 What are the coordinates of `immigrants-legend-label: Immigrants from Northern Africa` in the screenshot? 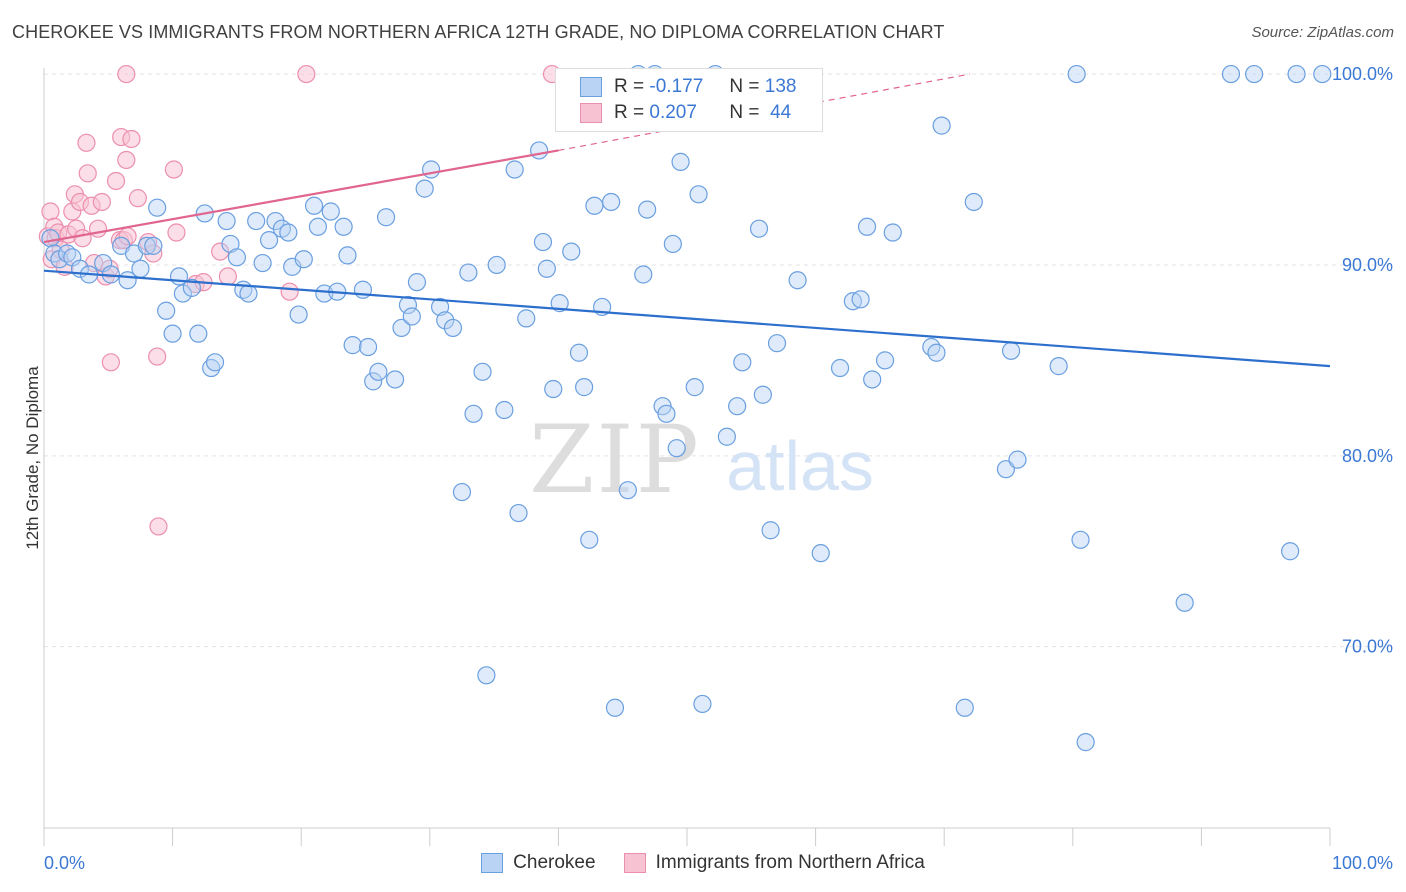 It's located at (790, 862).